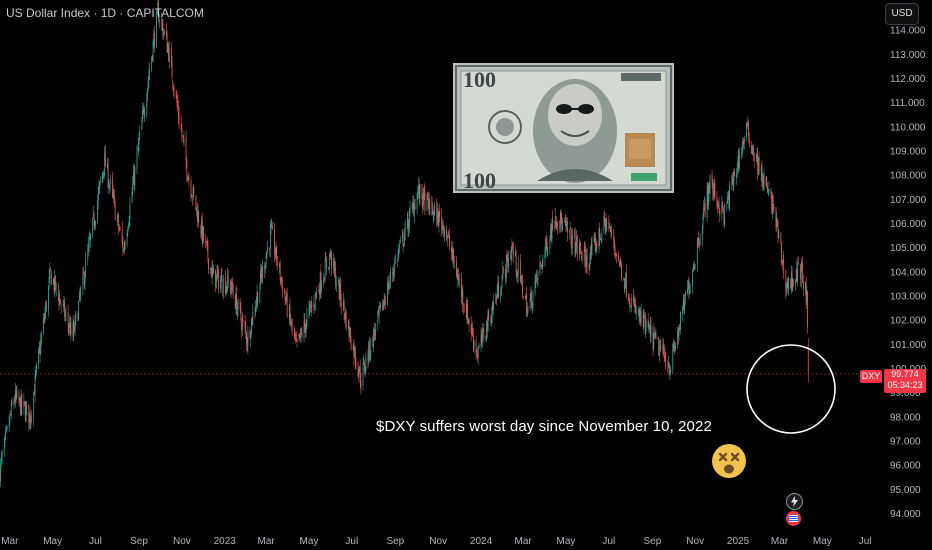 This screenshot has width=932, height=550. Describe the element at coordinates (563, 128) in the screenshot. I see `dollar-bill-image: 100 100` at that location.